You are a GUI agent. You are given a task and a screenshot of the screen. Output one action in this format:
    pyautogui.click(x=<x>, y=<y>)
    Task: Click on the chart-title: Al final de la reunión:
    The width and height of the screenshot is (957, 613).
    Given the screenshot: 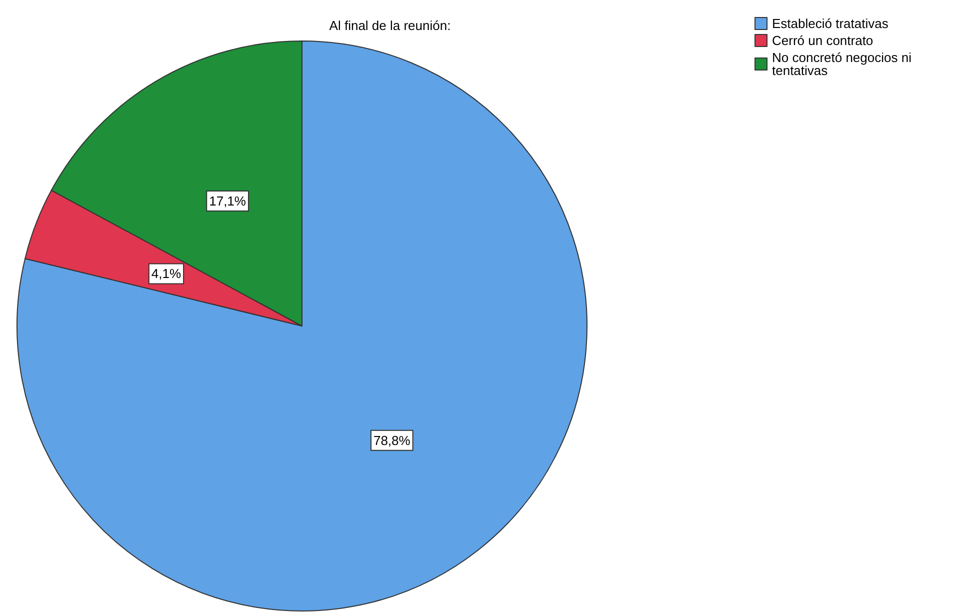 What is the action you would take?
    pyautogui.click(x=390, y=25)
    